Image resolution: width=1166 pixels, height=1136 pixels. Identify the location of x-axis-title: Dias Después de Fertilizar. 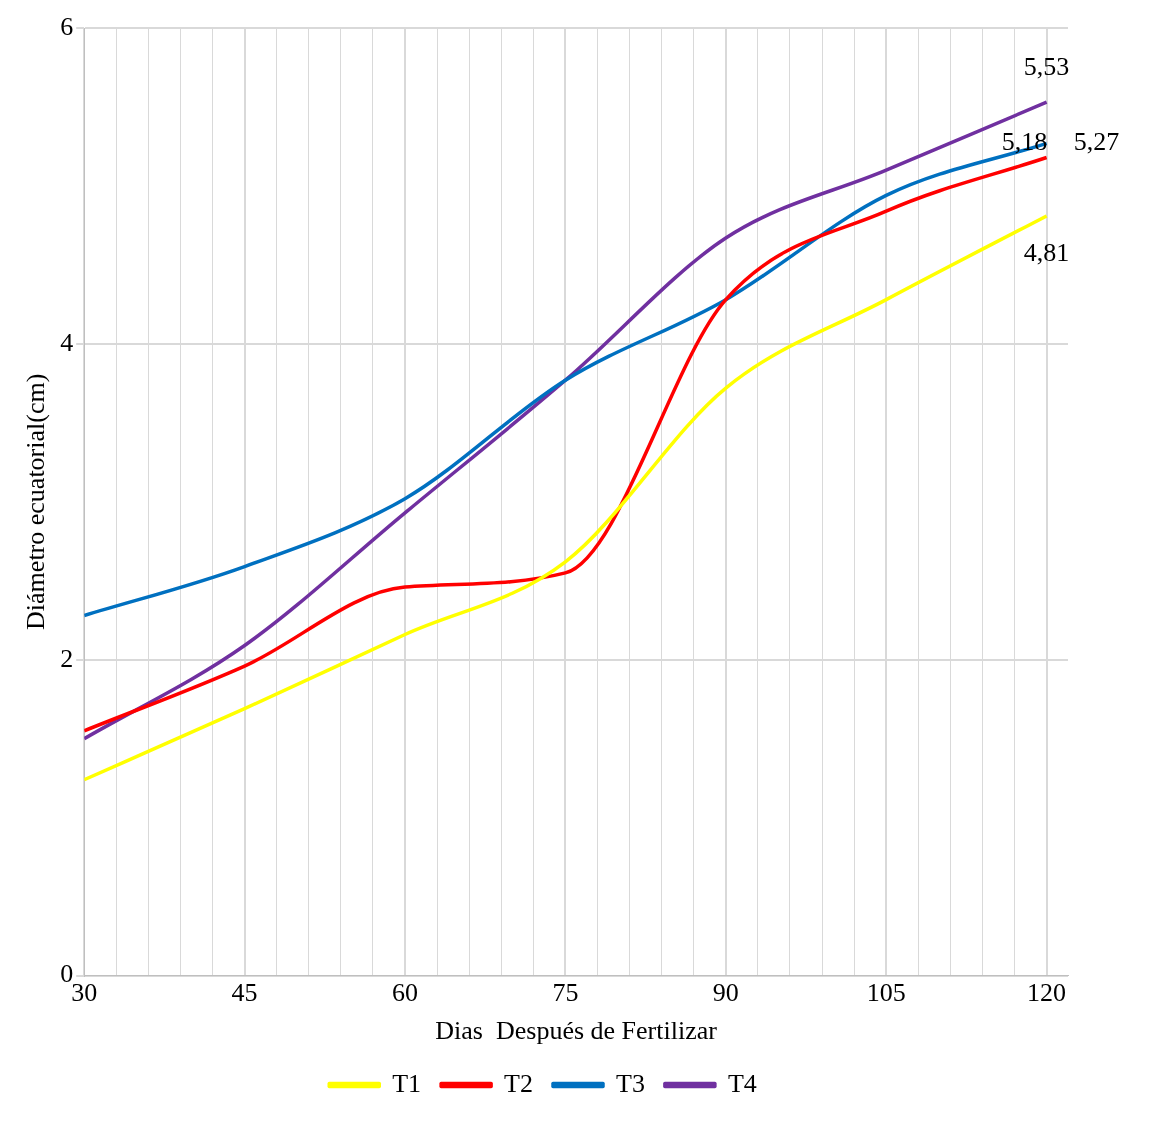
(576, 1031).